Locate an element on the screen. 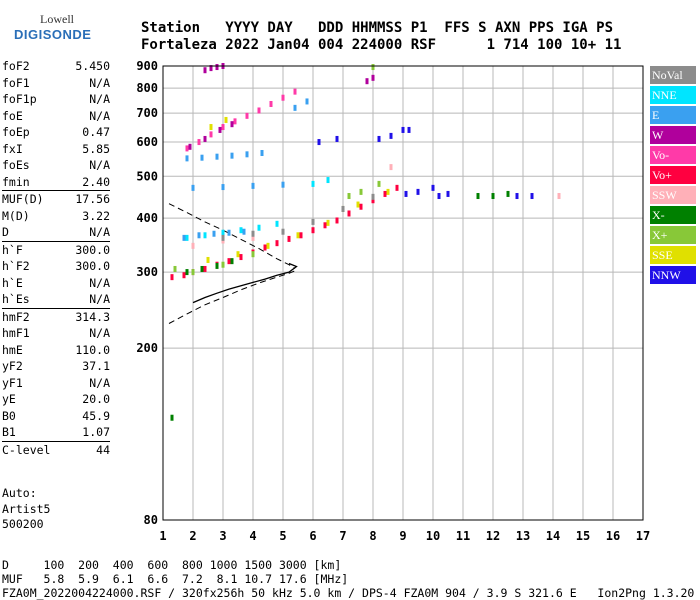 The image size is (700, 600). x-tick-label: 5 is located at coordinates (282, 536).